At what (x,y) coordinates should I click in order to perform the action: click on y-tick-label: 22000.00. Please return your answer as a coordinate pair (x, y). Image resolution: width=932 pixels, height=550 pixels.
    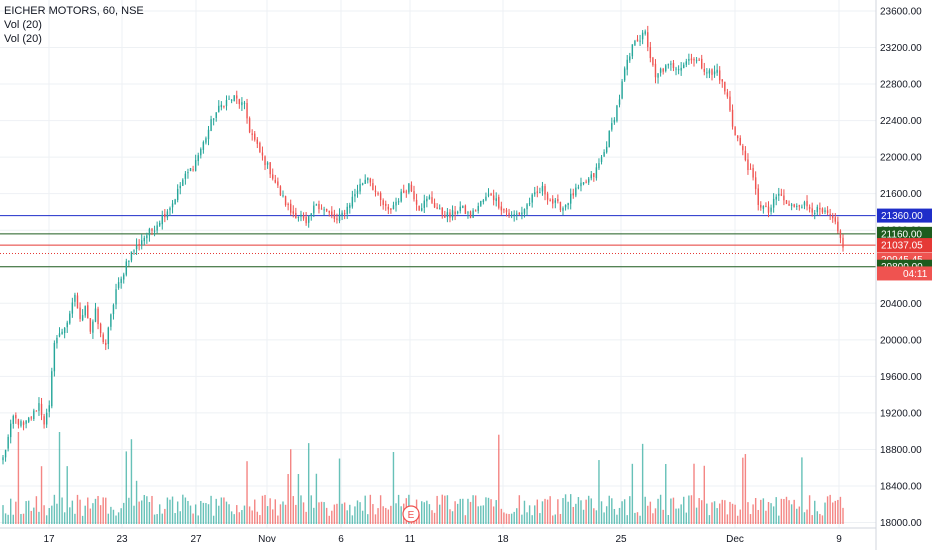
    Looking at the image, I should click on (901, 158).